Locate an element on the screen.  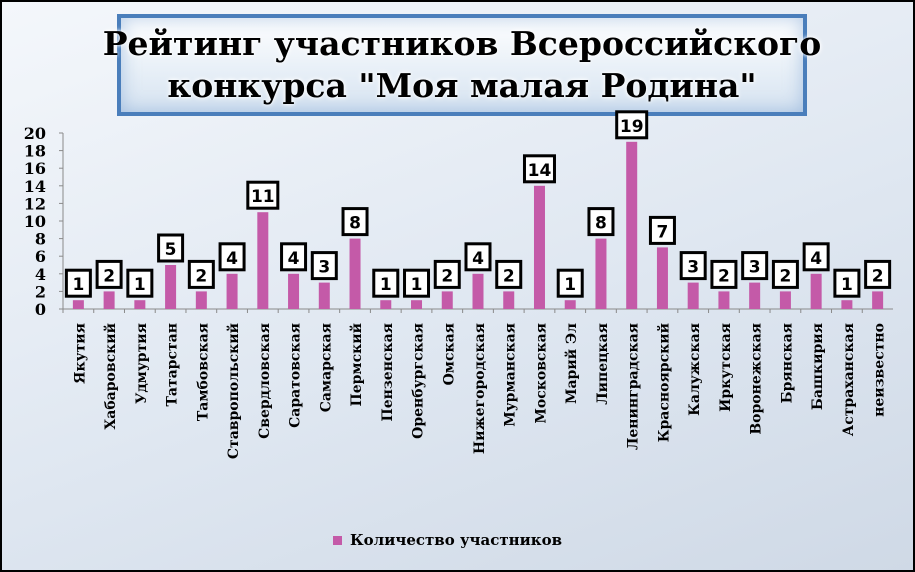
category-label: Омская is located at coordinates (449, 354).